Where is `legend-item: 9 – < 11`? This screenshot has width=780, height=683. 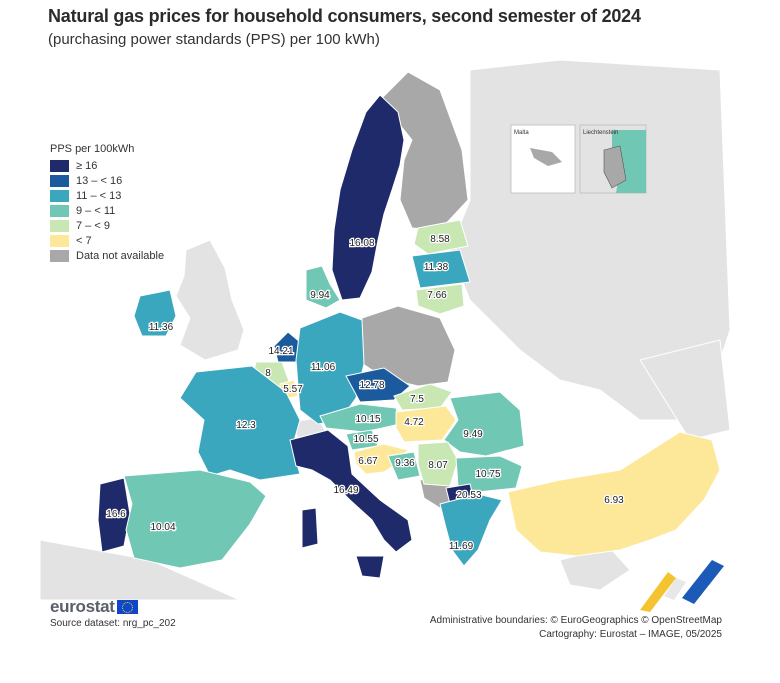 legend-item: 9 – < 11 is located at coordinates (107, 211).